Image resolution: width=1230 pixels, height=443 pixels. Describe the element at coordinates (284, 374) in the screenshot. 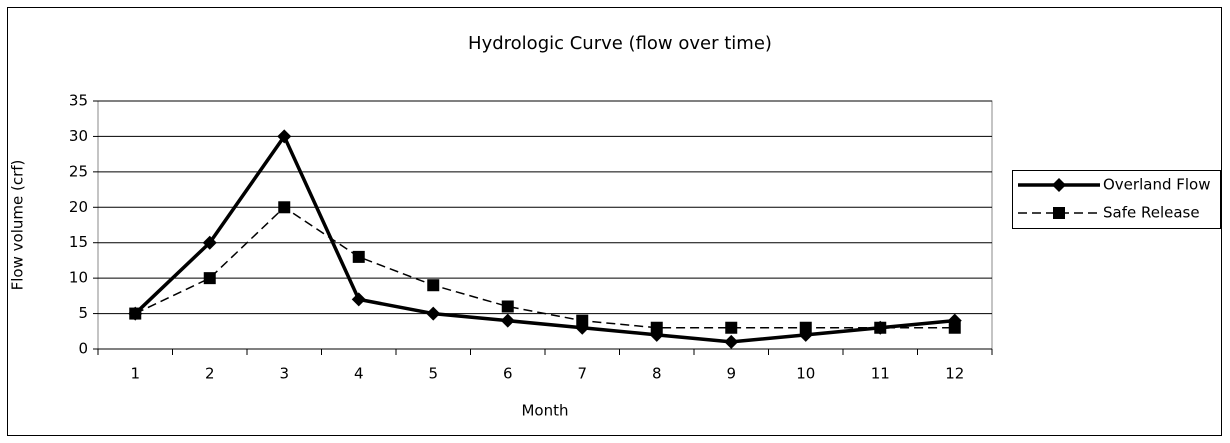

I see `x-tick-label: 3` at that location.